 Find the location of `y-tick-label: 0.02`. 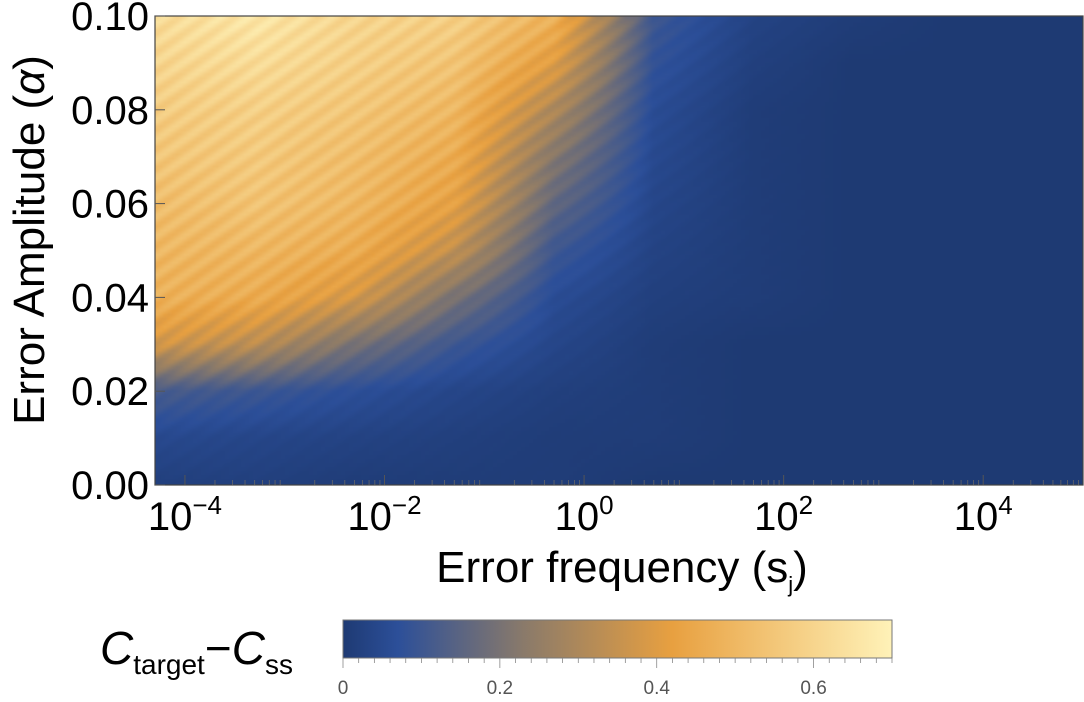

y-tick-label: 0.02 is located at coordinates (110, 392).